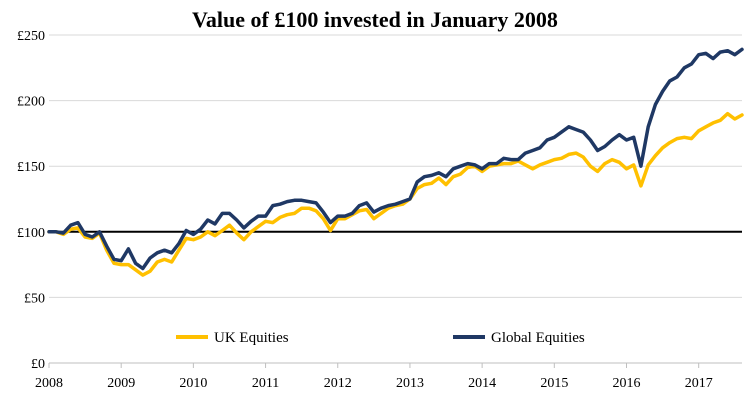  Describe the element at coordinates (251, 338) in the screenshot. I see `legend-label-uk: UK Equities` at that location.